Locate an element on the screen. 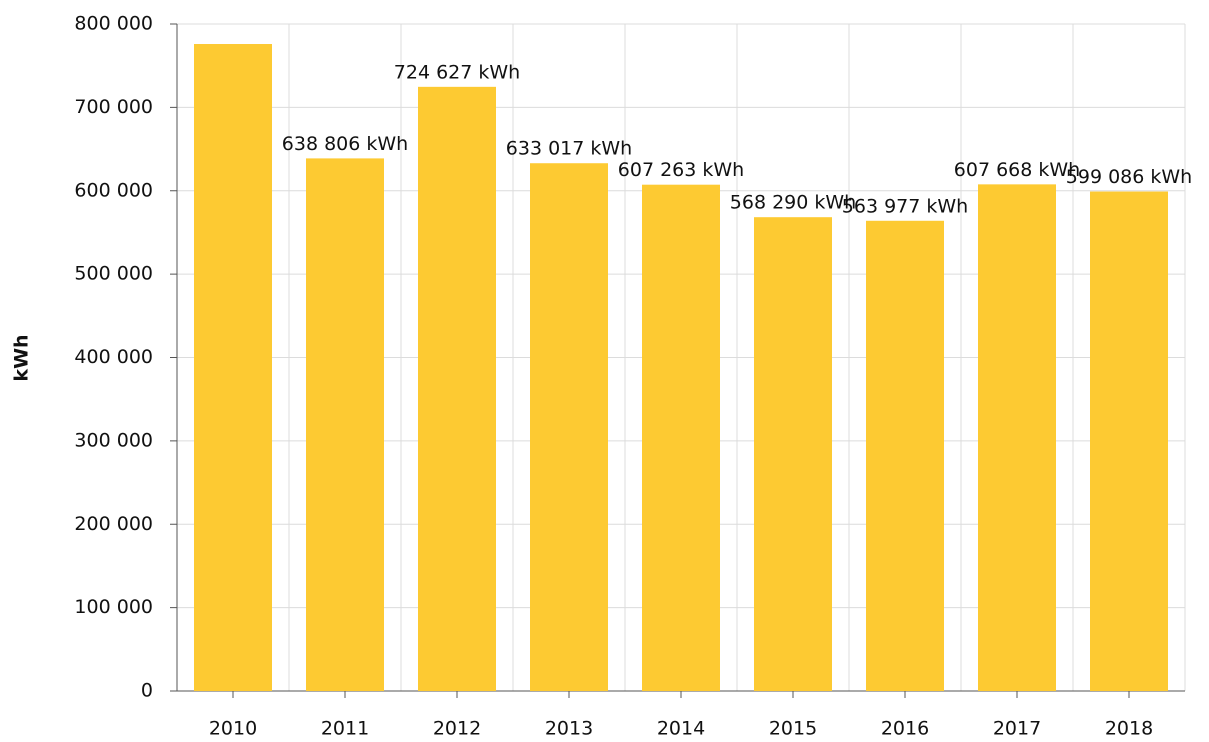 This screenshot has width=1209, height=742. x-tick-label: 2014 is located at coordinates (681, 729).